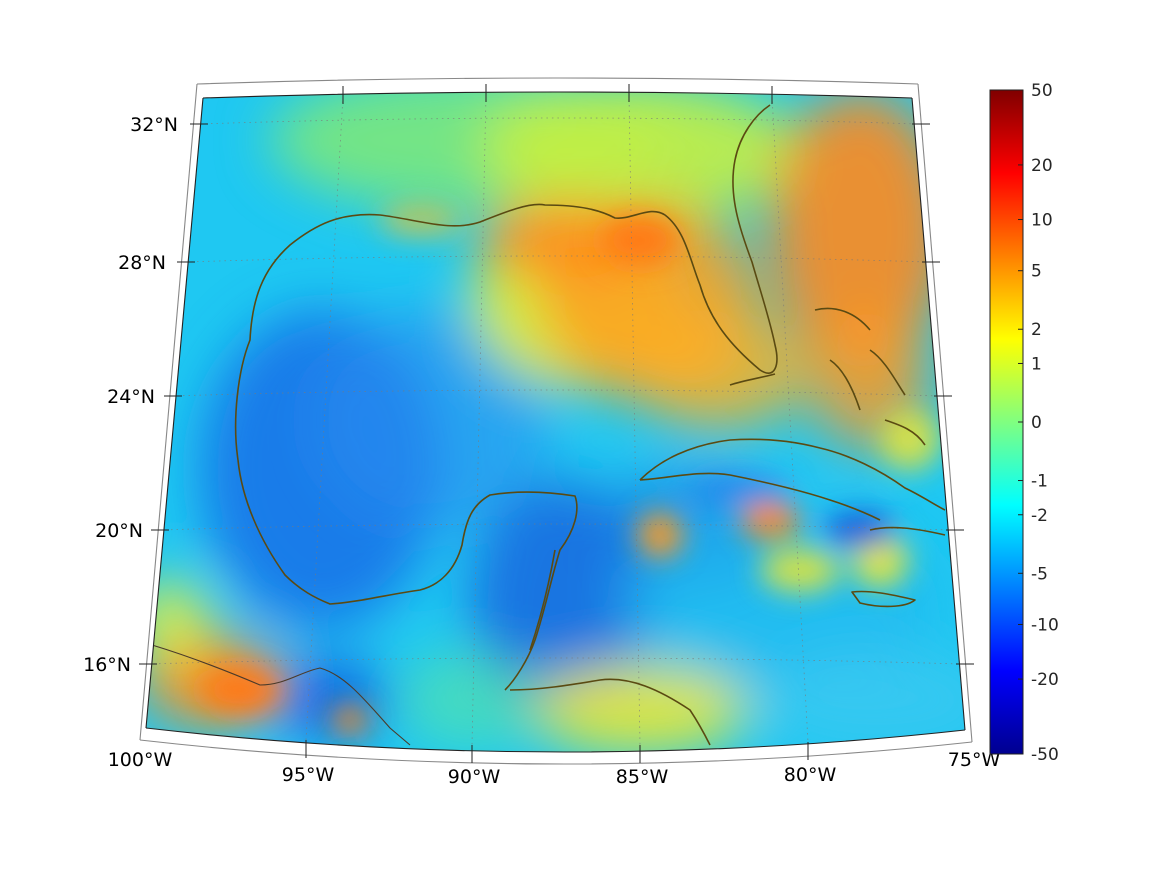 This screenshot has height=875, width=1167. Describe the element at coordinates (1039, 516) in the screenshot. I see `colorbar-tick-label: -2` at that location.